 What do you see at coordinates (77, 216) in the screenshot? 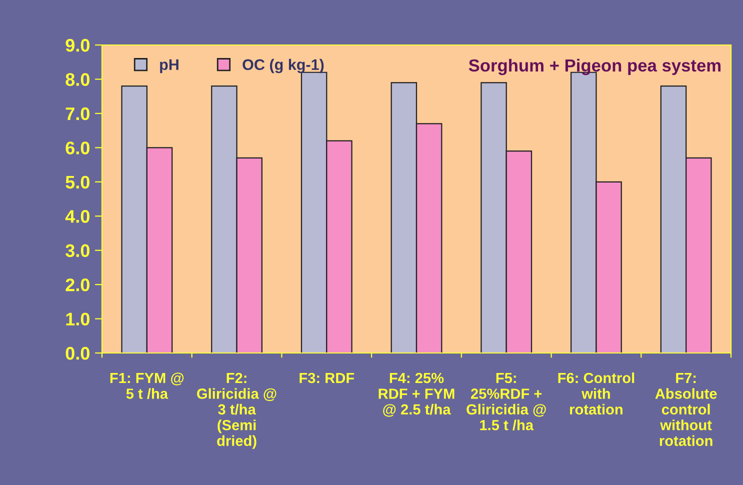
I see `y-tick-label: 4.0` at bounding box center [77, 216].